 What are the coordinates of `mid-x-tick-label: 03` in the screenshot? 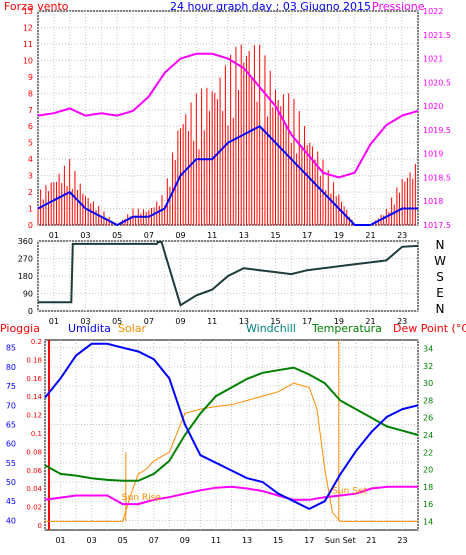 It's located at (85, 321).